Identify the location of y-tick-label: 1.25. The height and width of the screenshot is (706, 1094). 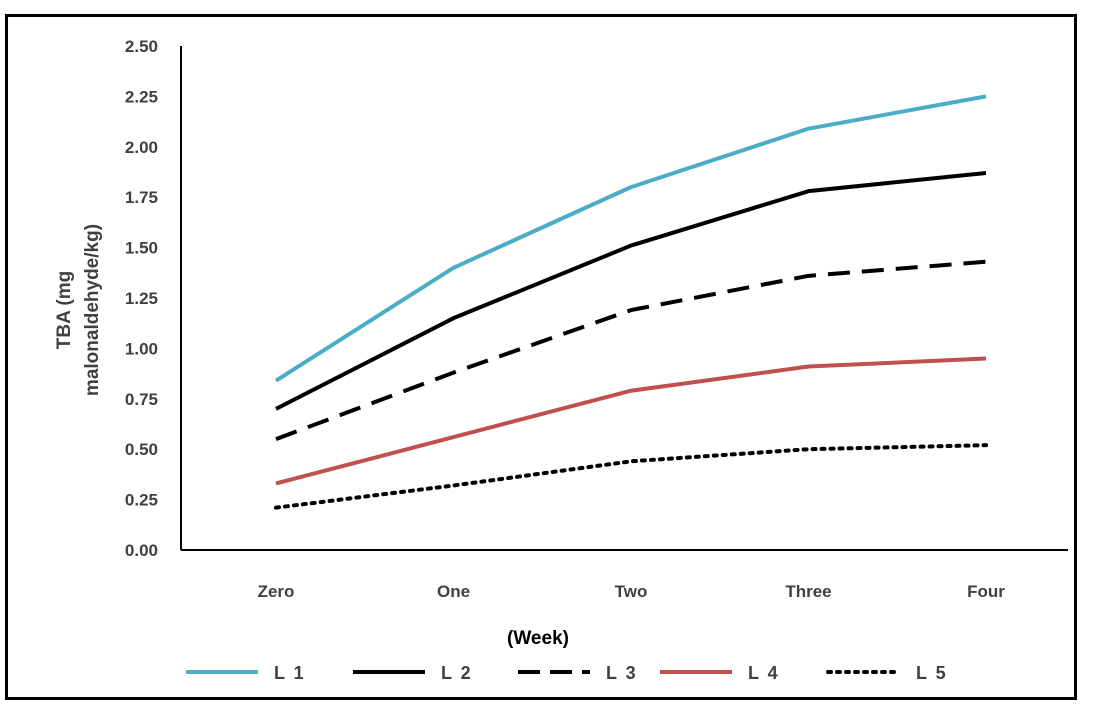
(141, 298).